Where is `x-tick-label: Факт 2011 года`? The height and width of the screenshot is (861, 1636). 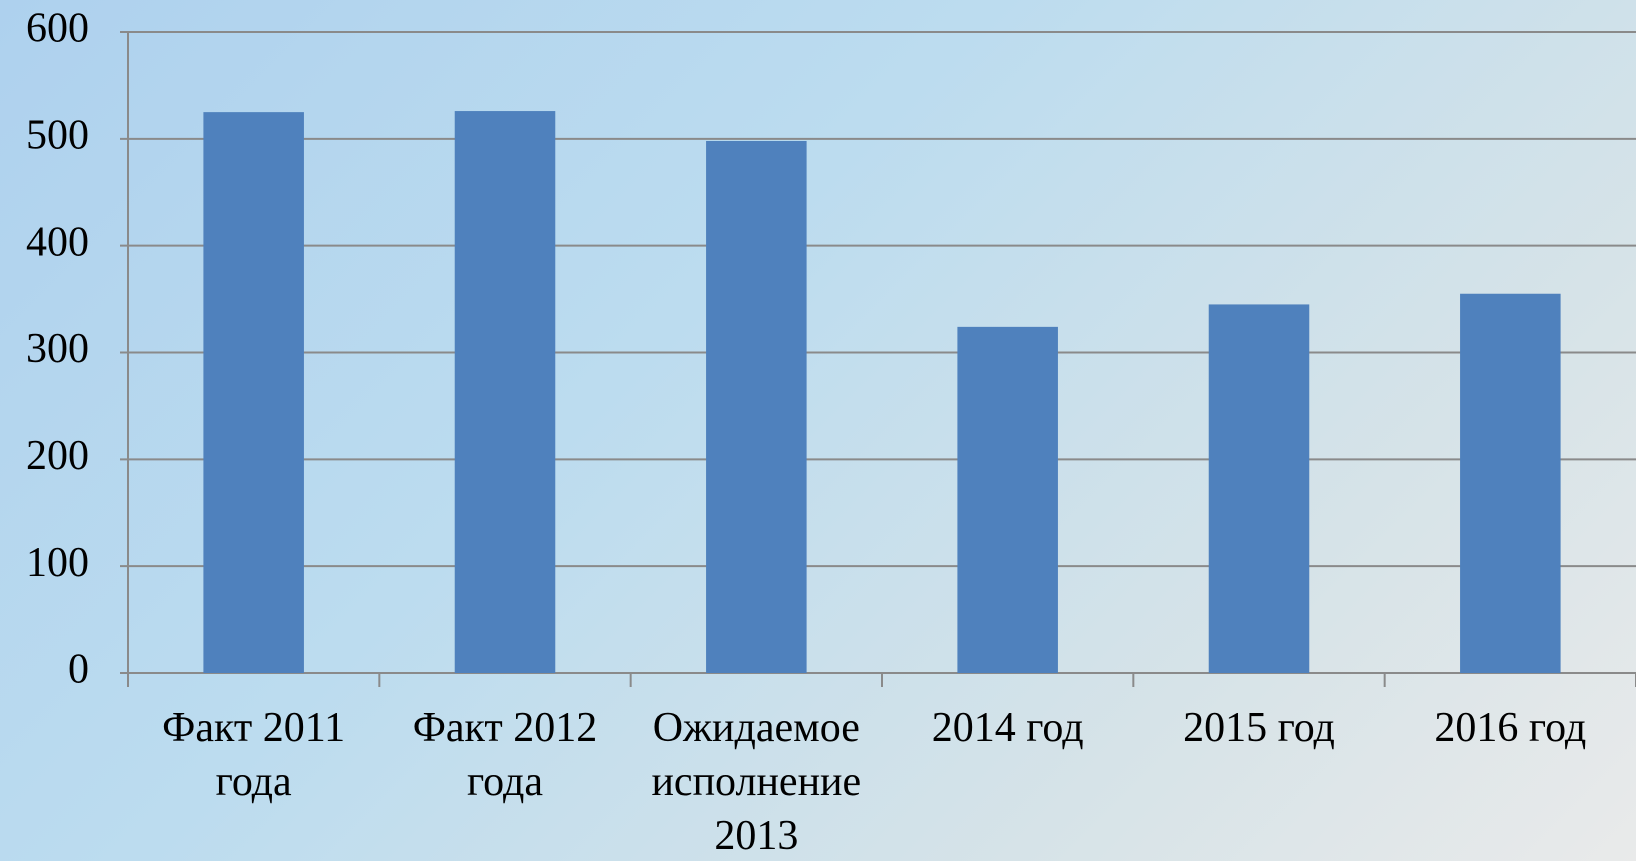
x-tick-label: Факт 2011 года is located at coordinates (254, 755).